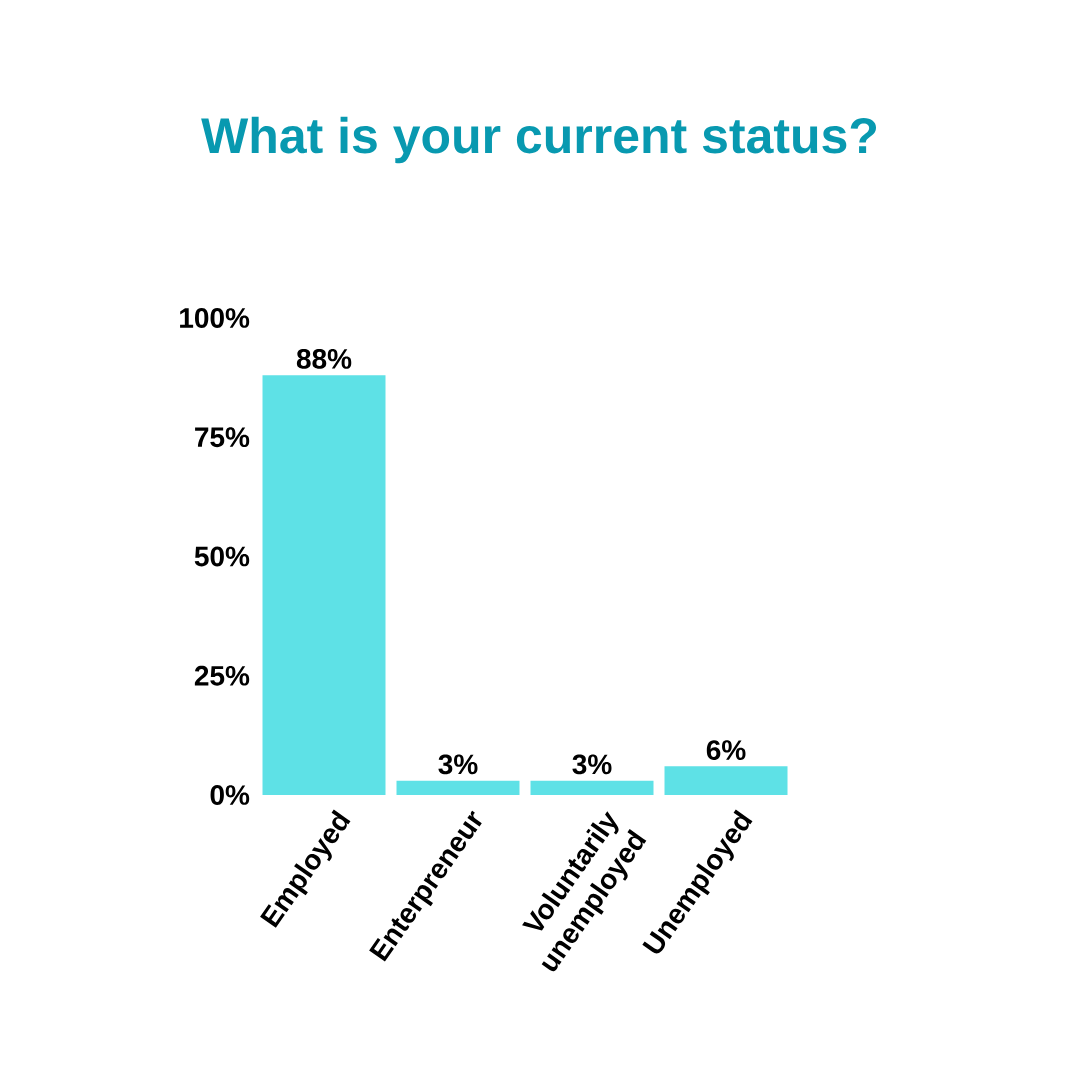  Describe the element at coordinates (222, 437) in the screenshot. I see `y-tick-label: 75%` at that location.